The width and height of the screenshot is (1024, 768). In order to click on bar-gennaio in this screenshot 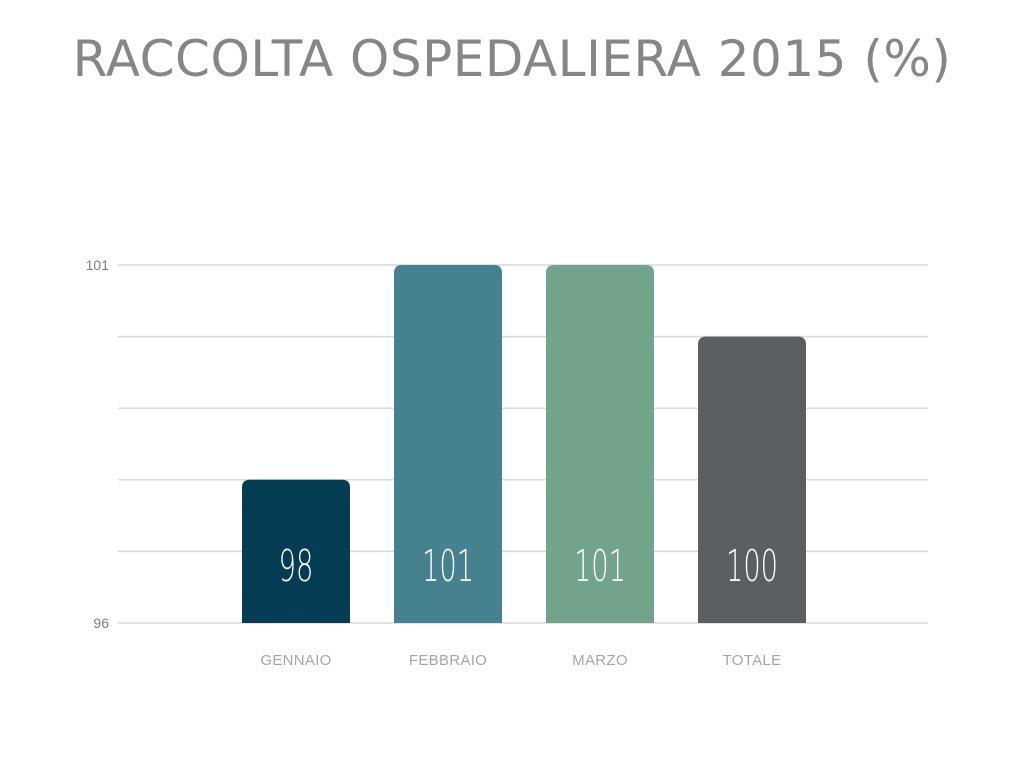, I will do `click(296, 551)`.